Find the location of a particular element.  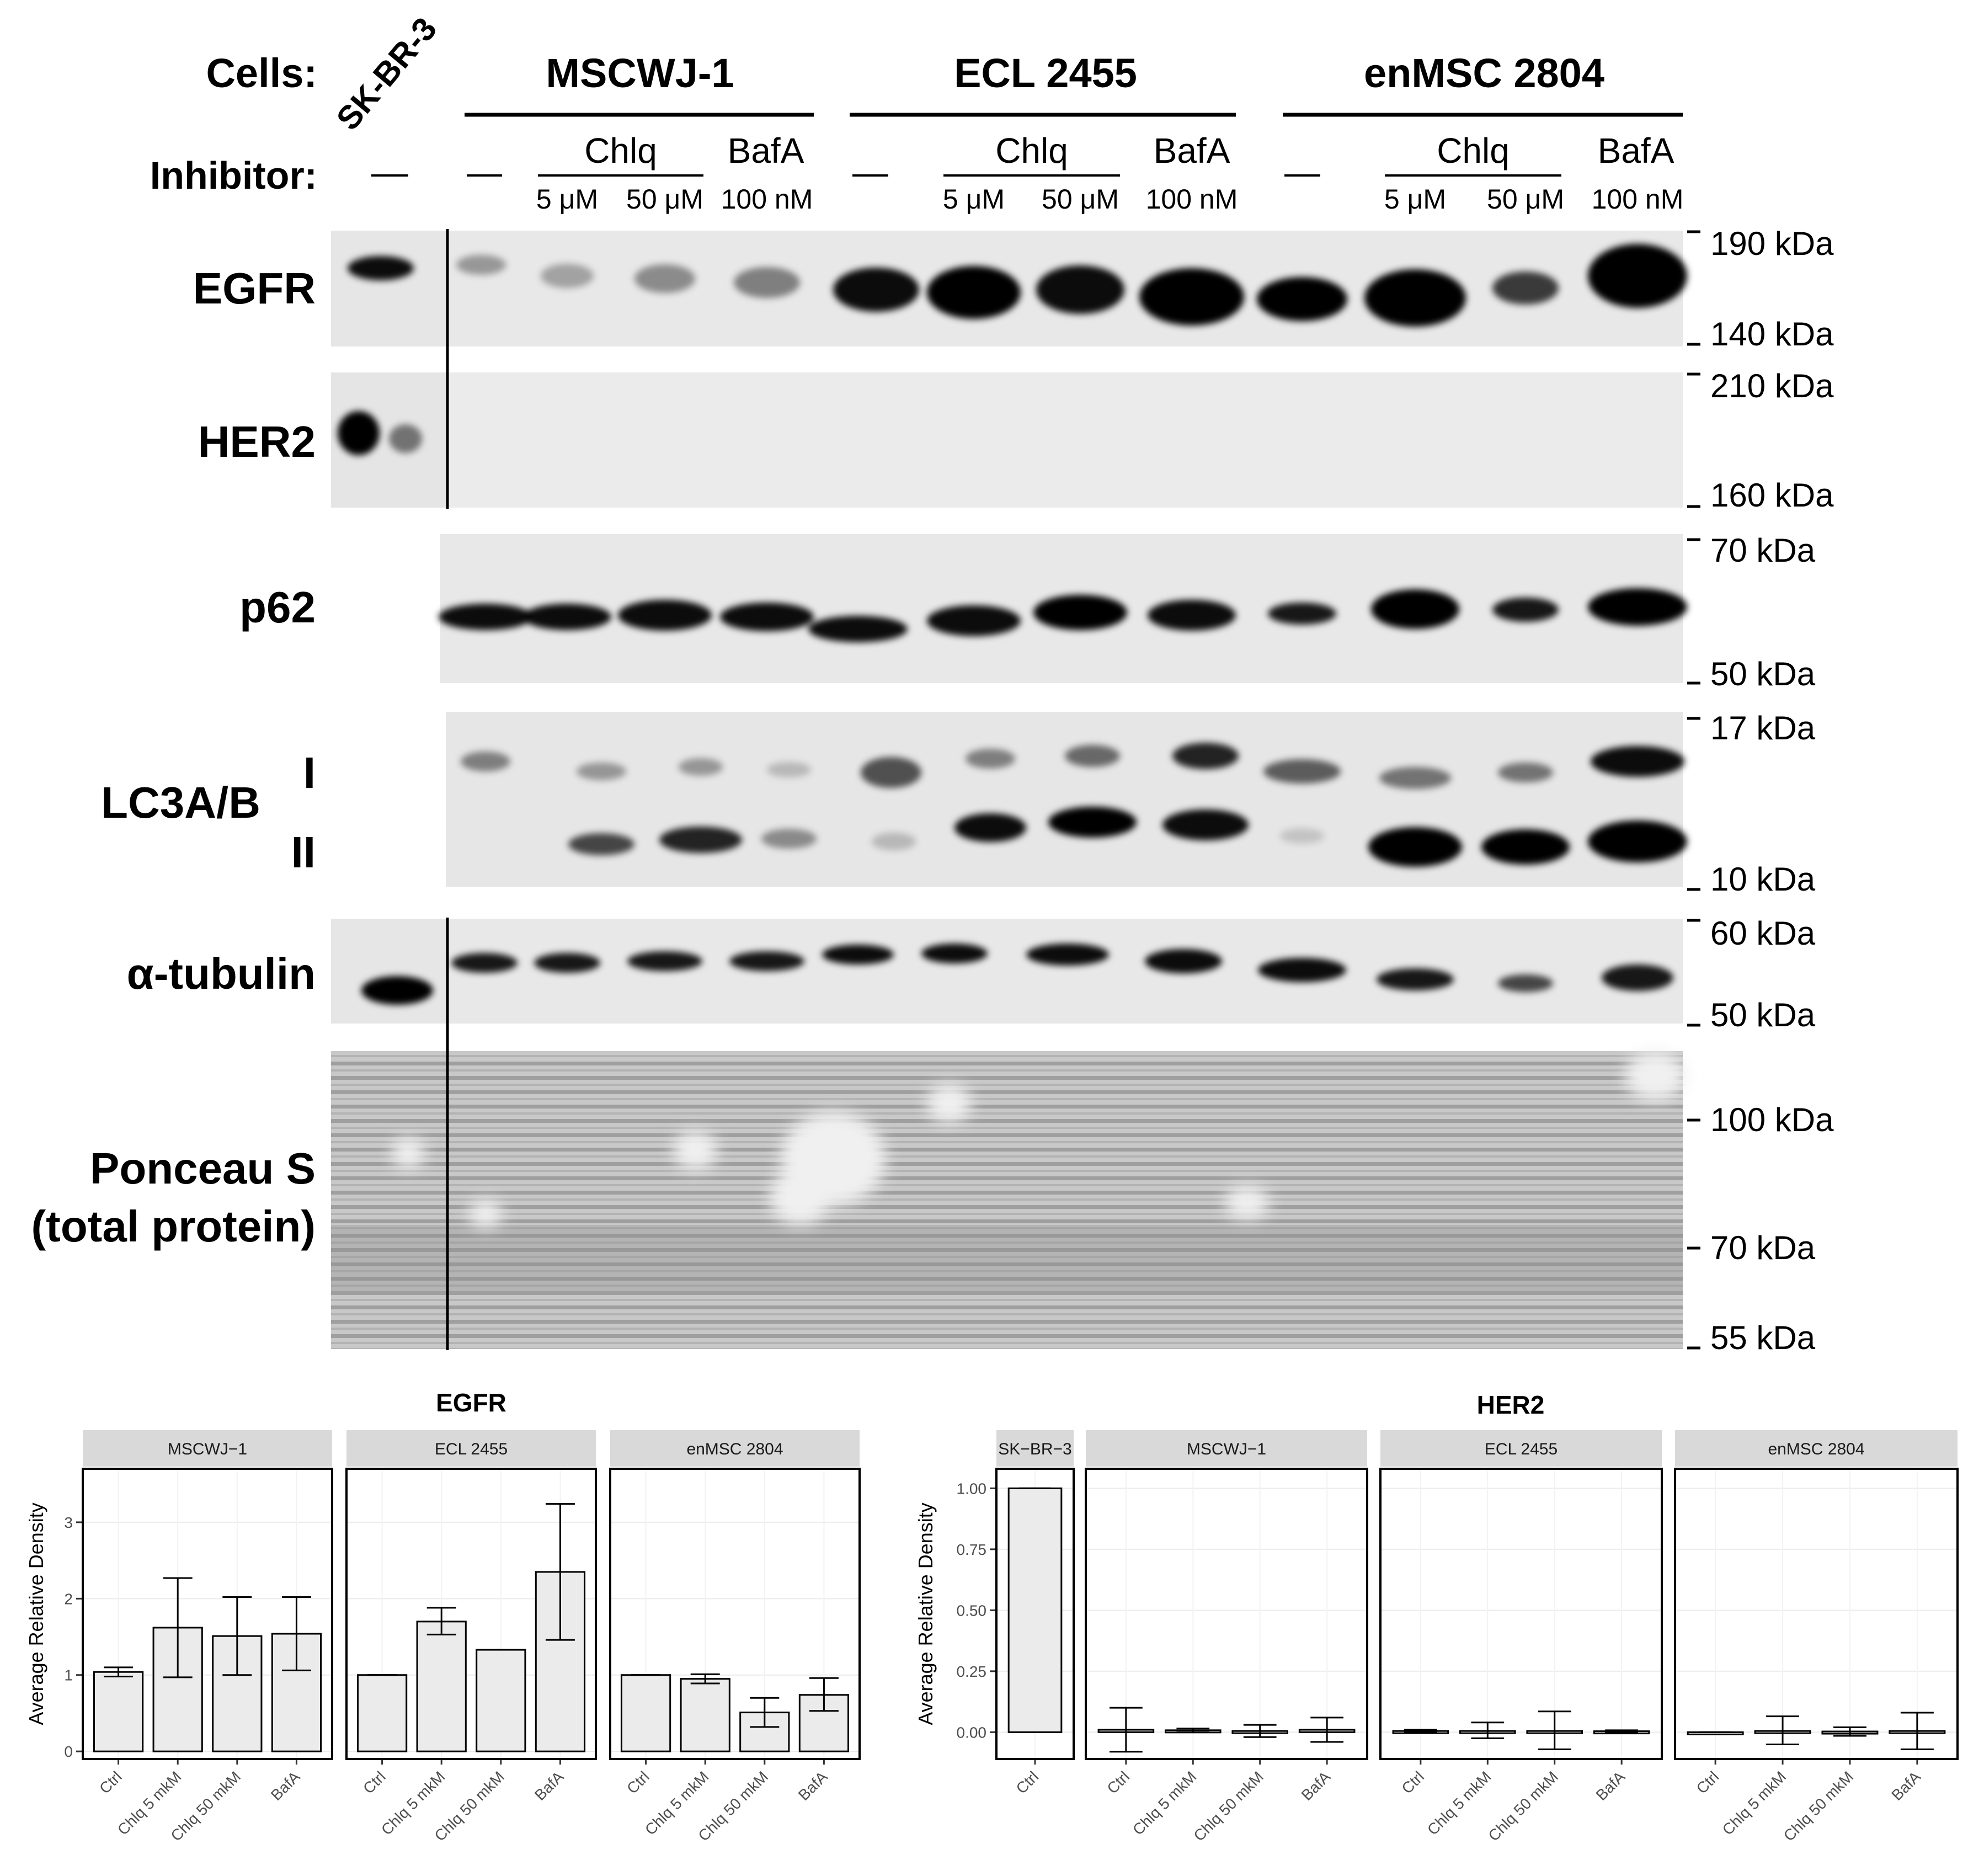

mw-55: 55 kDa is located at coordinates (1763, 1337).